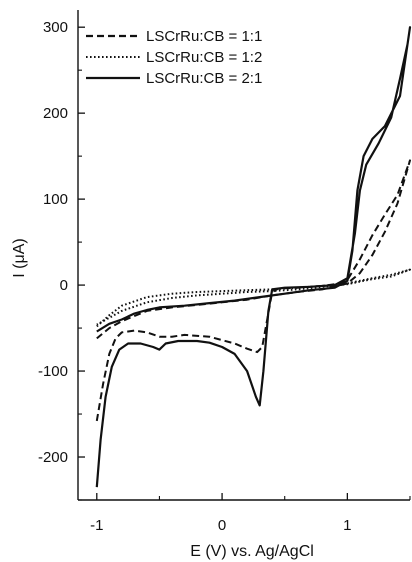 The width and height of the screenshot is (412, 562). Describe the element at coordinates (55, 199) in the screenshot. I see `y-tick-label: 100` at that location.